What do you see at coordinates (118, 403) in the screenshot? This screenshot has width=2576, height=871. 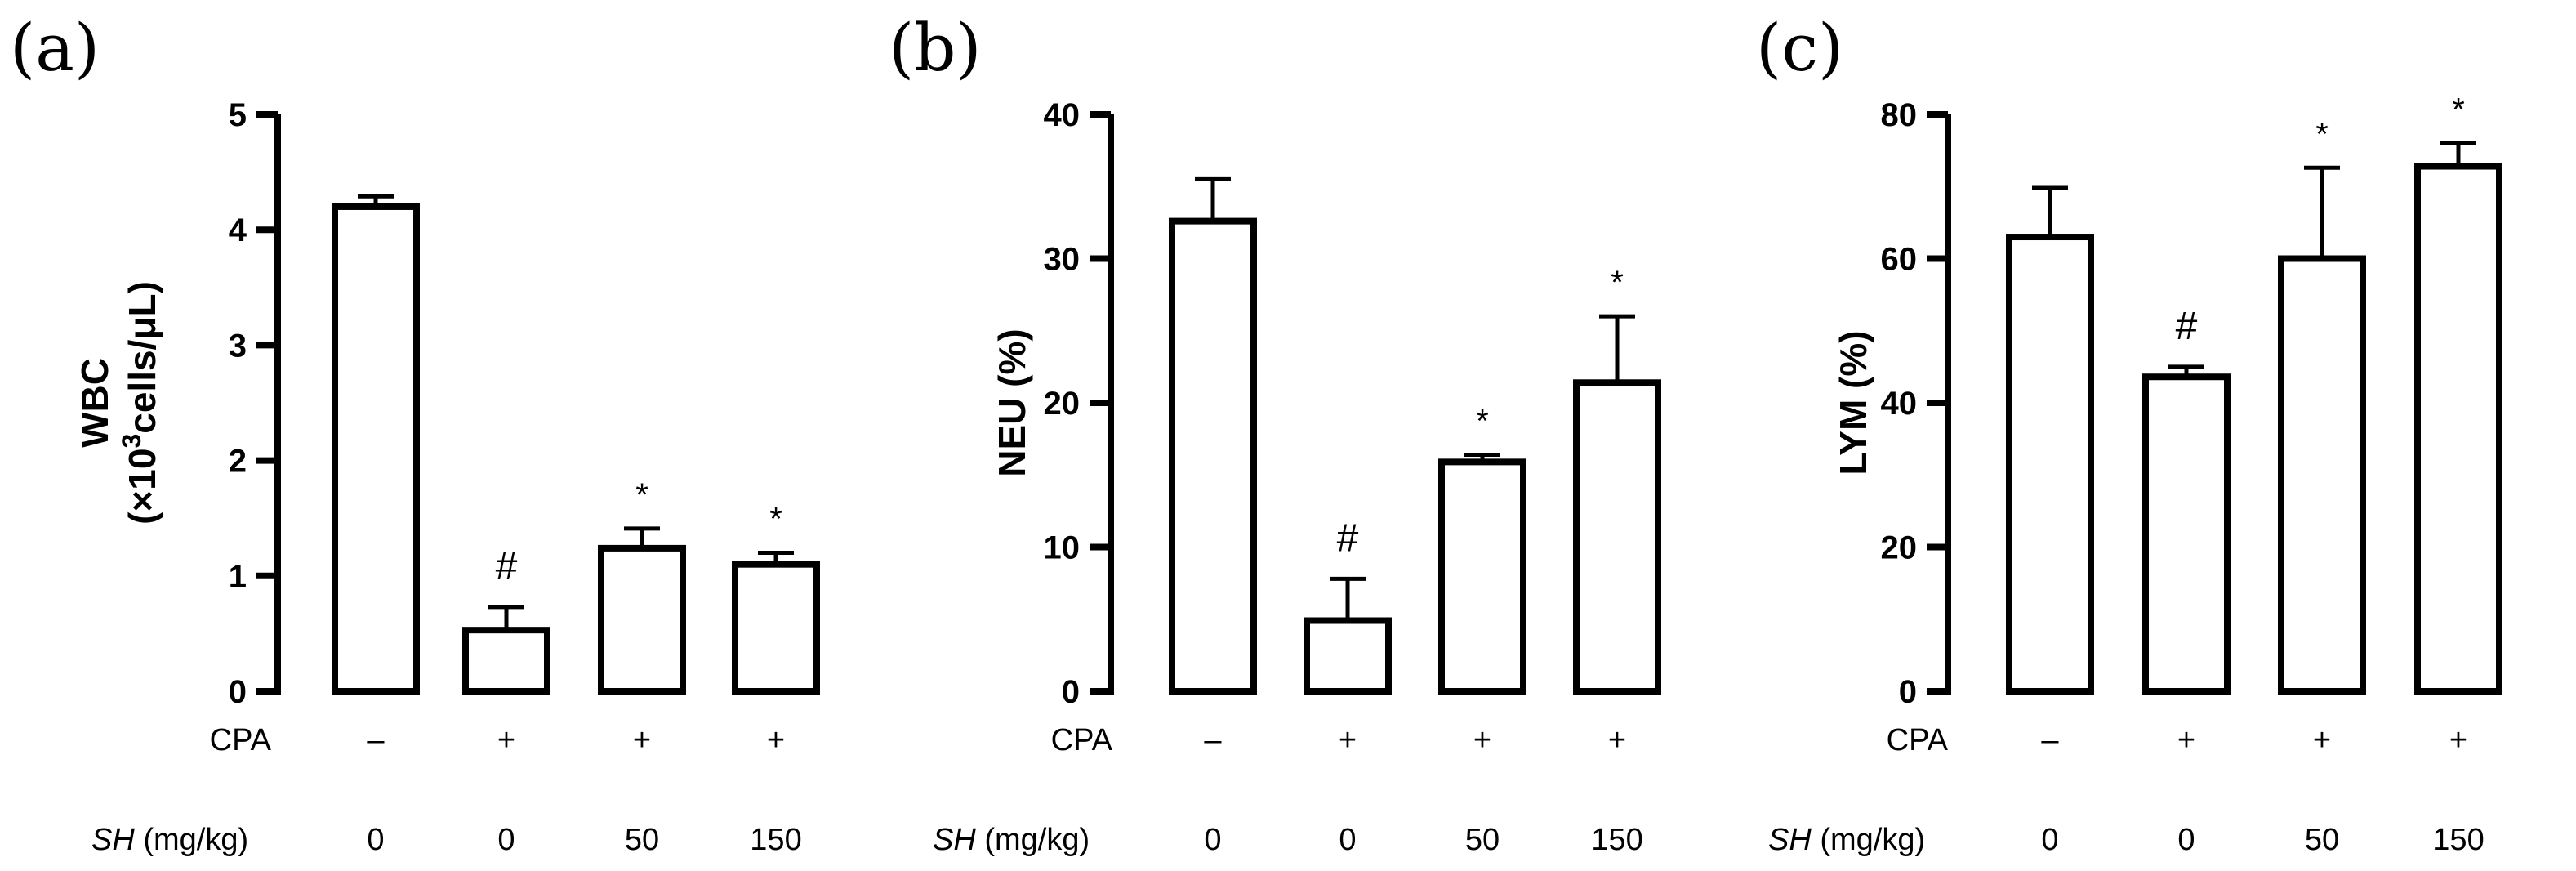 I see `y-axis-title: WBC(×103cells/μL)` at bounding box center [118, 403].